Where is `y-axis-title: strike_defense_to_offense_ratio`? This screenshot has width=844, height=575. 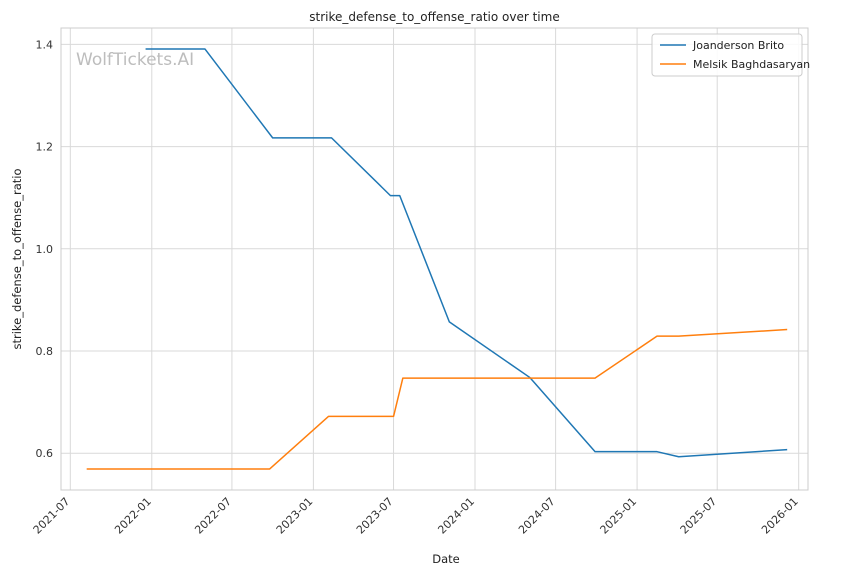
y-axis-title: strike_defense_to_offense_ratio is located at coordinates (17, 258).